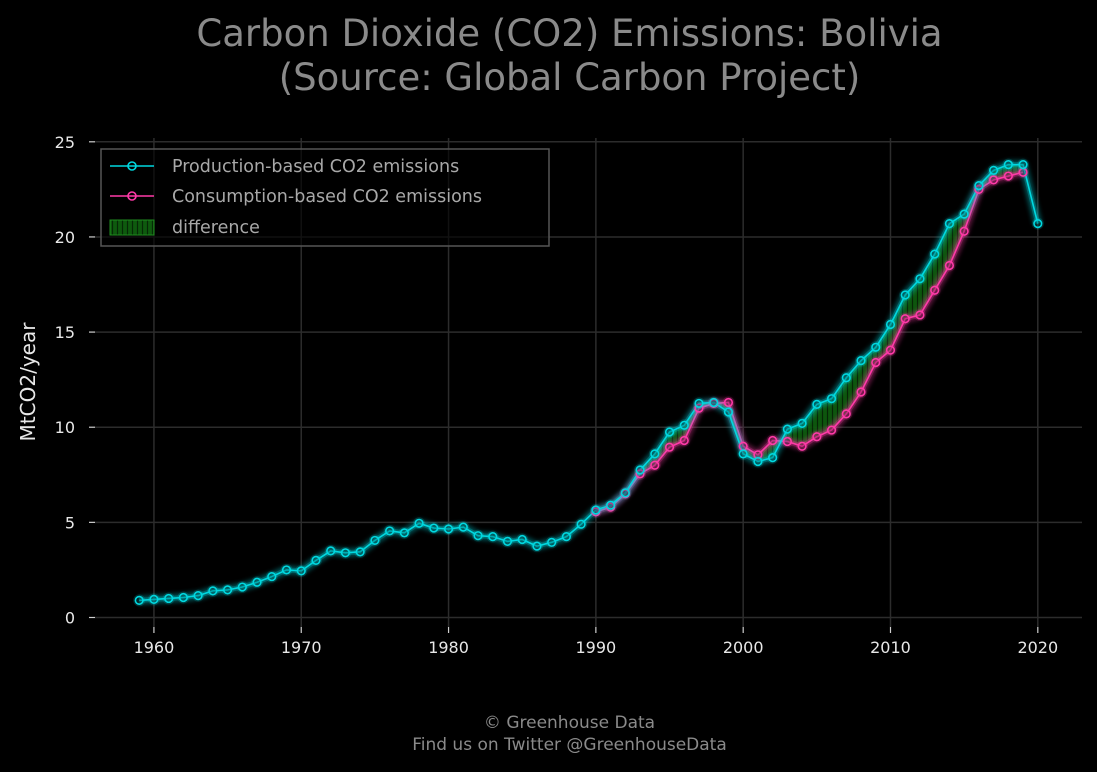  What do you see at coordinates (569, 77) in the screenshot?
I see `chart-title-line-2: (Source: Global Carbon Project)` at bounding box center [569, 77].